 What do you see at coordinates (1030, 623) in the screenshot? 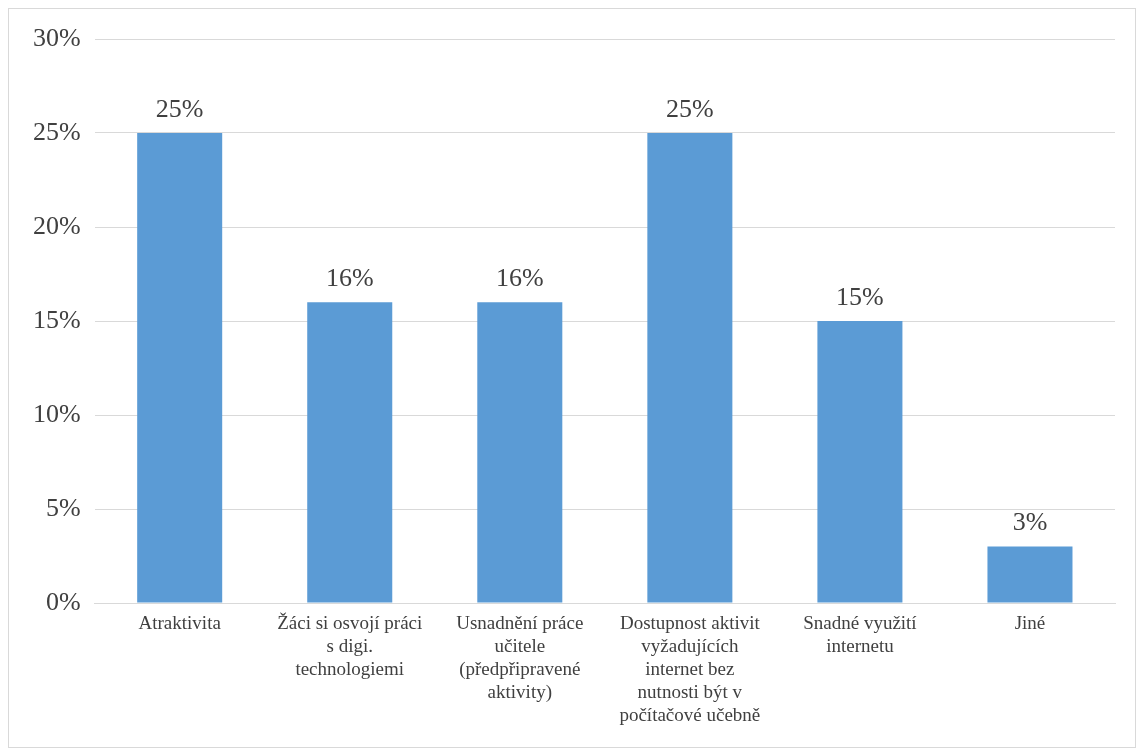
I see `x-tick-label: Jiné` at bounding box center [1030, 623].